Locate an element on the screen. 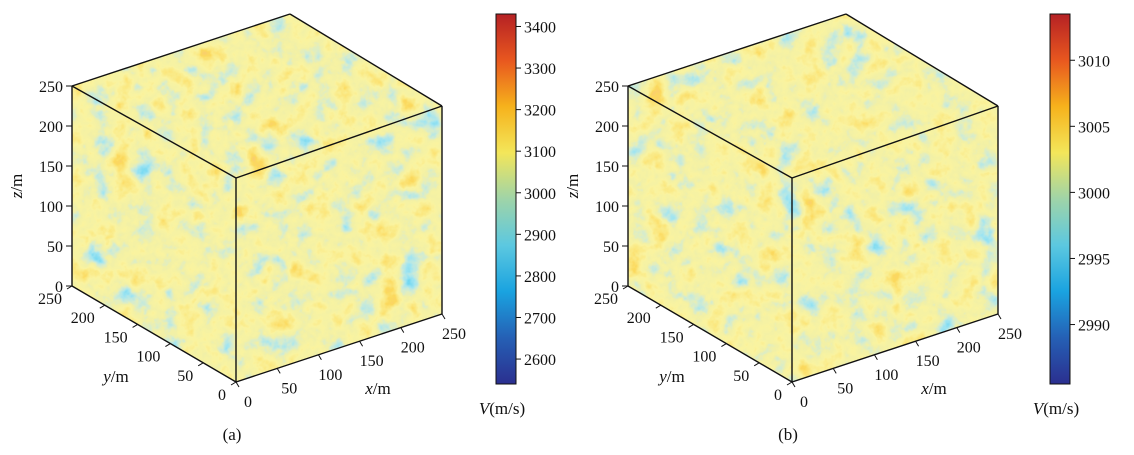 Image resolution: width=1134 pixels, height=455 pixels. colorbar-tick-label: 3100 is located at coordinates (540, 152).